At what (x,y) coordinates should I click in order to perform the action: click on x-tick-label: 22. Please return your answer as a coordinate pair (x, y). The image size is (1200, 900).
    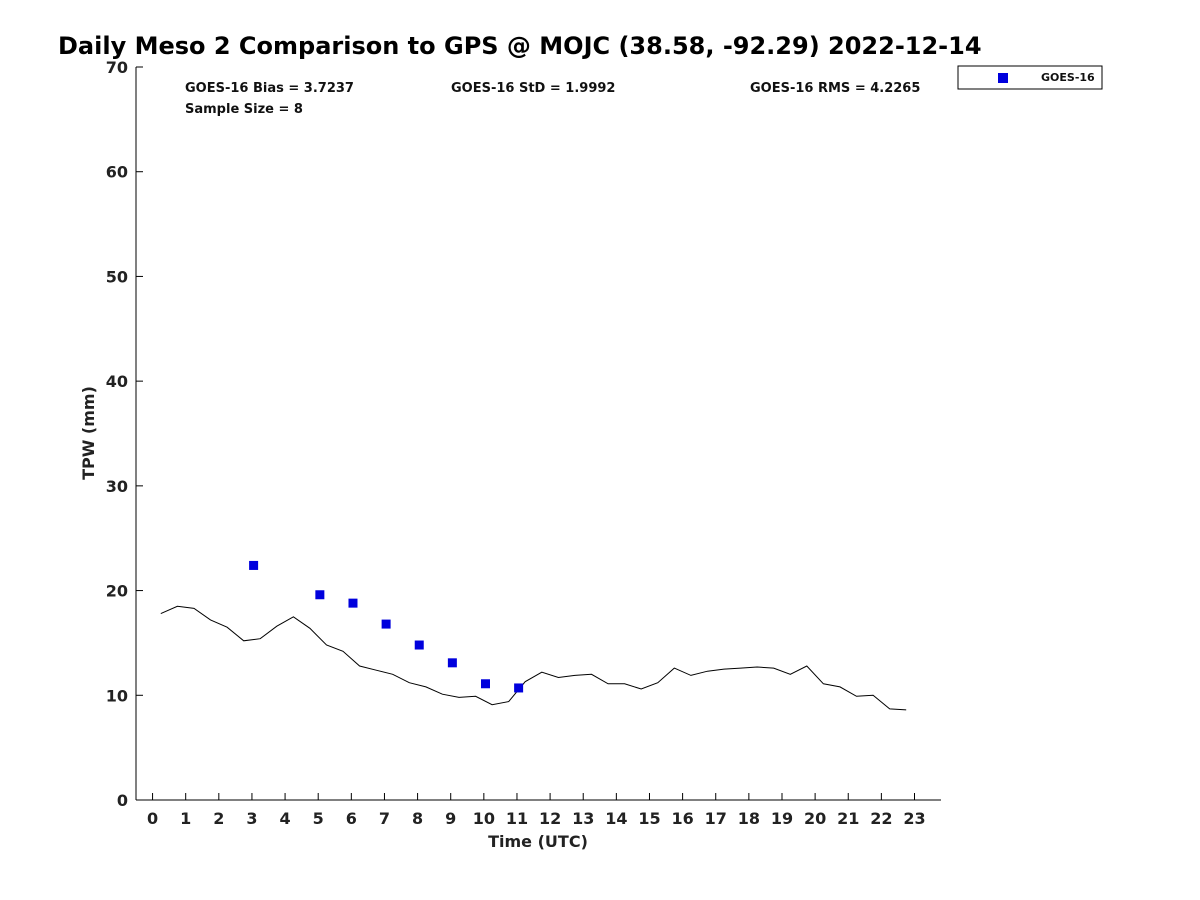
    Looking at the image, I should click on (881, 818).